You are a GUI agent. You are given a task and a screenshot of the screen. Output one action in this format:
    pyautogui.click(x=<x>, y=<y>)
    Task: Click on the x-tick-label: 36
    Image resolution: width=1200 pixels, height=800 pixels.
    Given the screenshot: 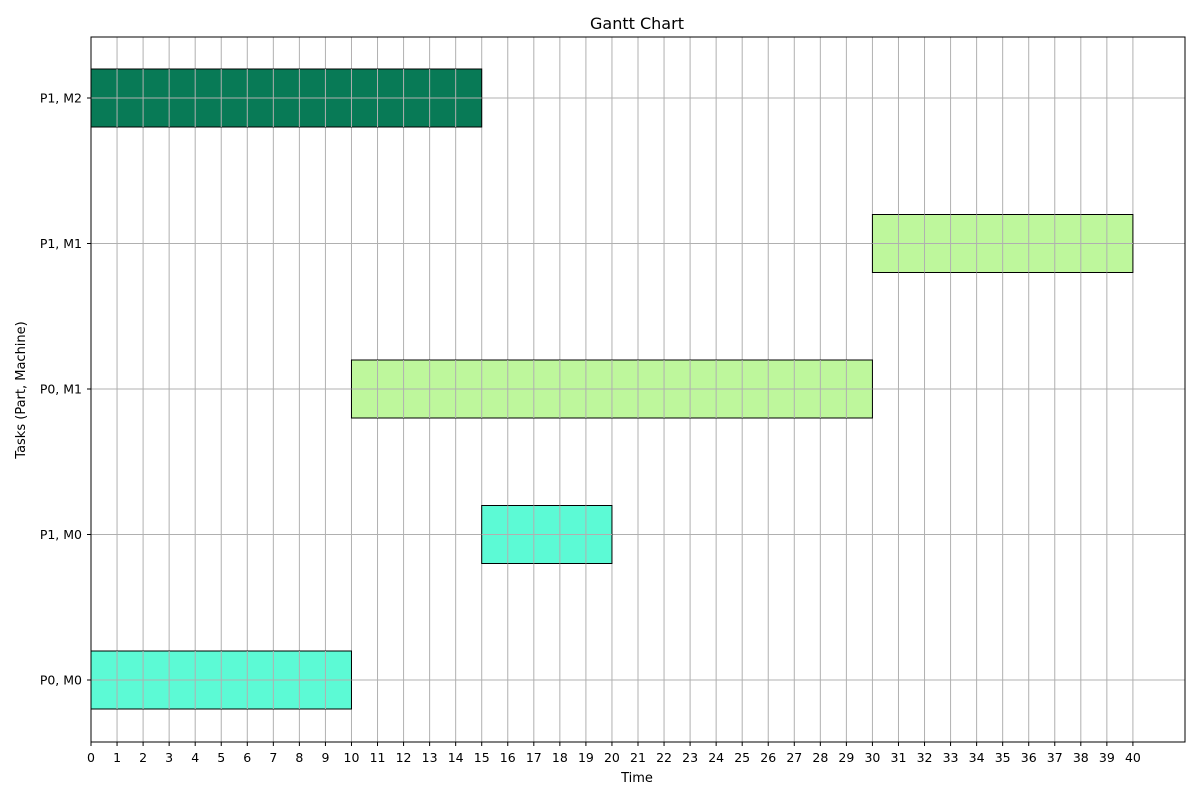 What is the action you would take?
    pyautogui.click(x=1029, y=757)
    